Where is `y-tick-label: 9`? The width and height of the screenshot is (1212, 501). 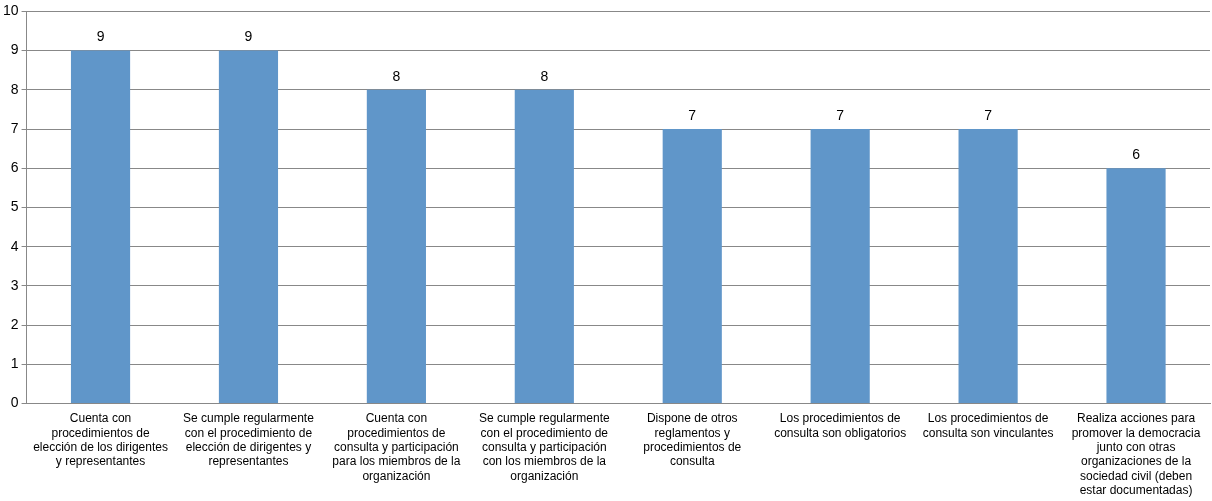 y-tick-label: 9 is located at coordinates (14, 49).